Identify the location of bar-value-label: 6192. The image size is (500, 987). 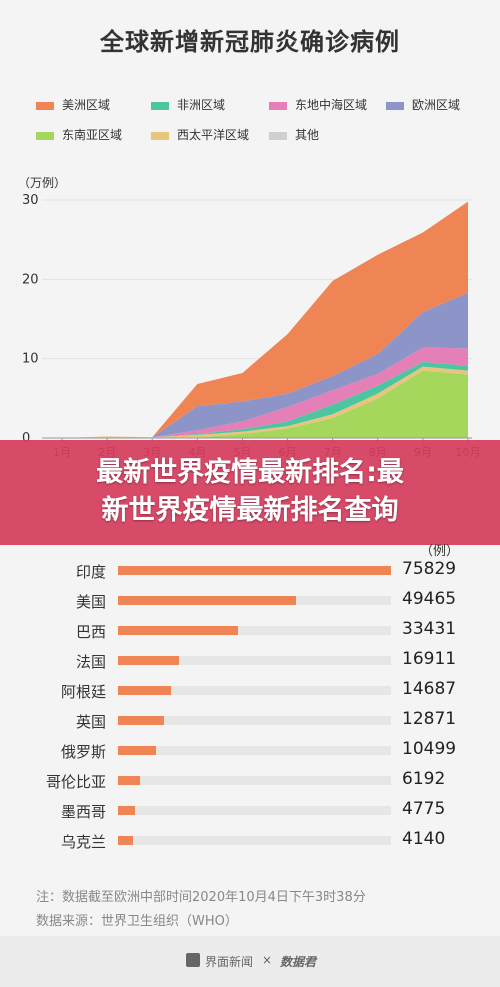
(424, 779).